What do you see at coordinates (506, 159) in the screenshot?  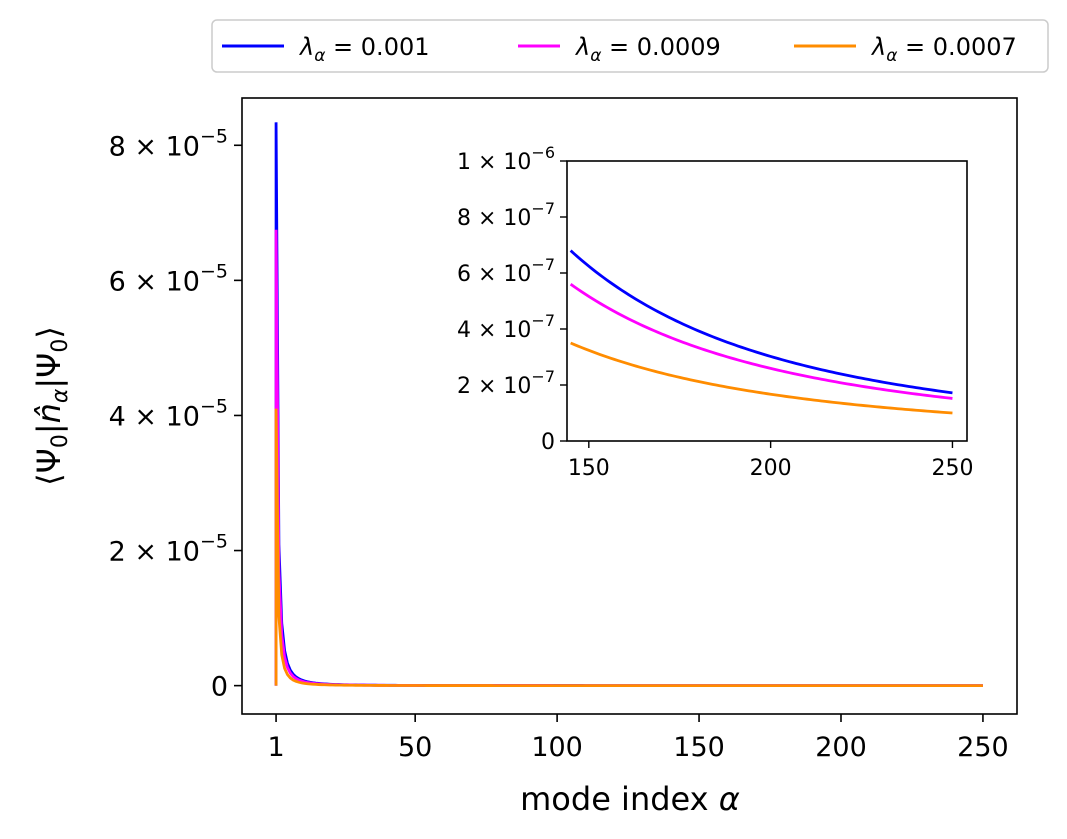 I see `inset-y-tick-label: 1 × 10⁻⁶` at bounding box center [506, 159].